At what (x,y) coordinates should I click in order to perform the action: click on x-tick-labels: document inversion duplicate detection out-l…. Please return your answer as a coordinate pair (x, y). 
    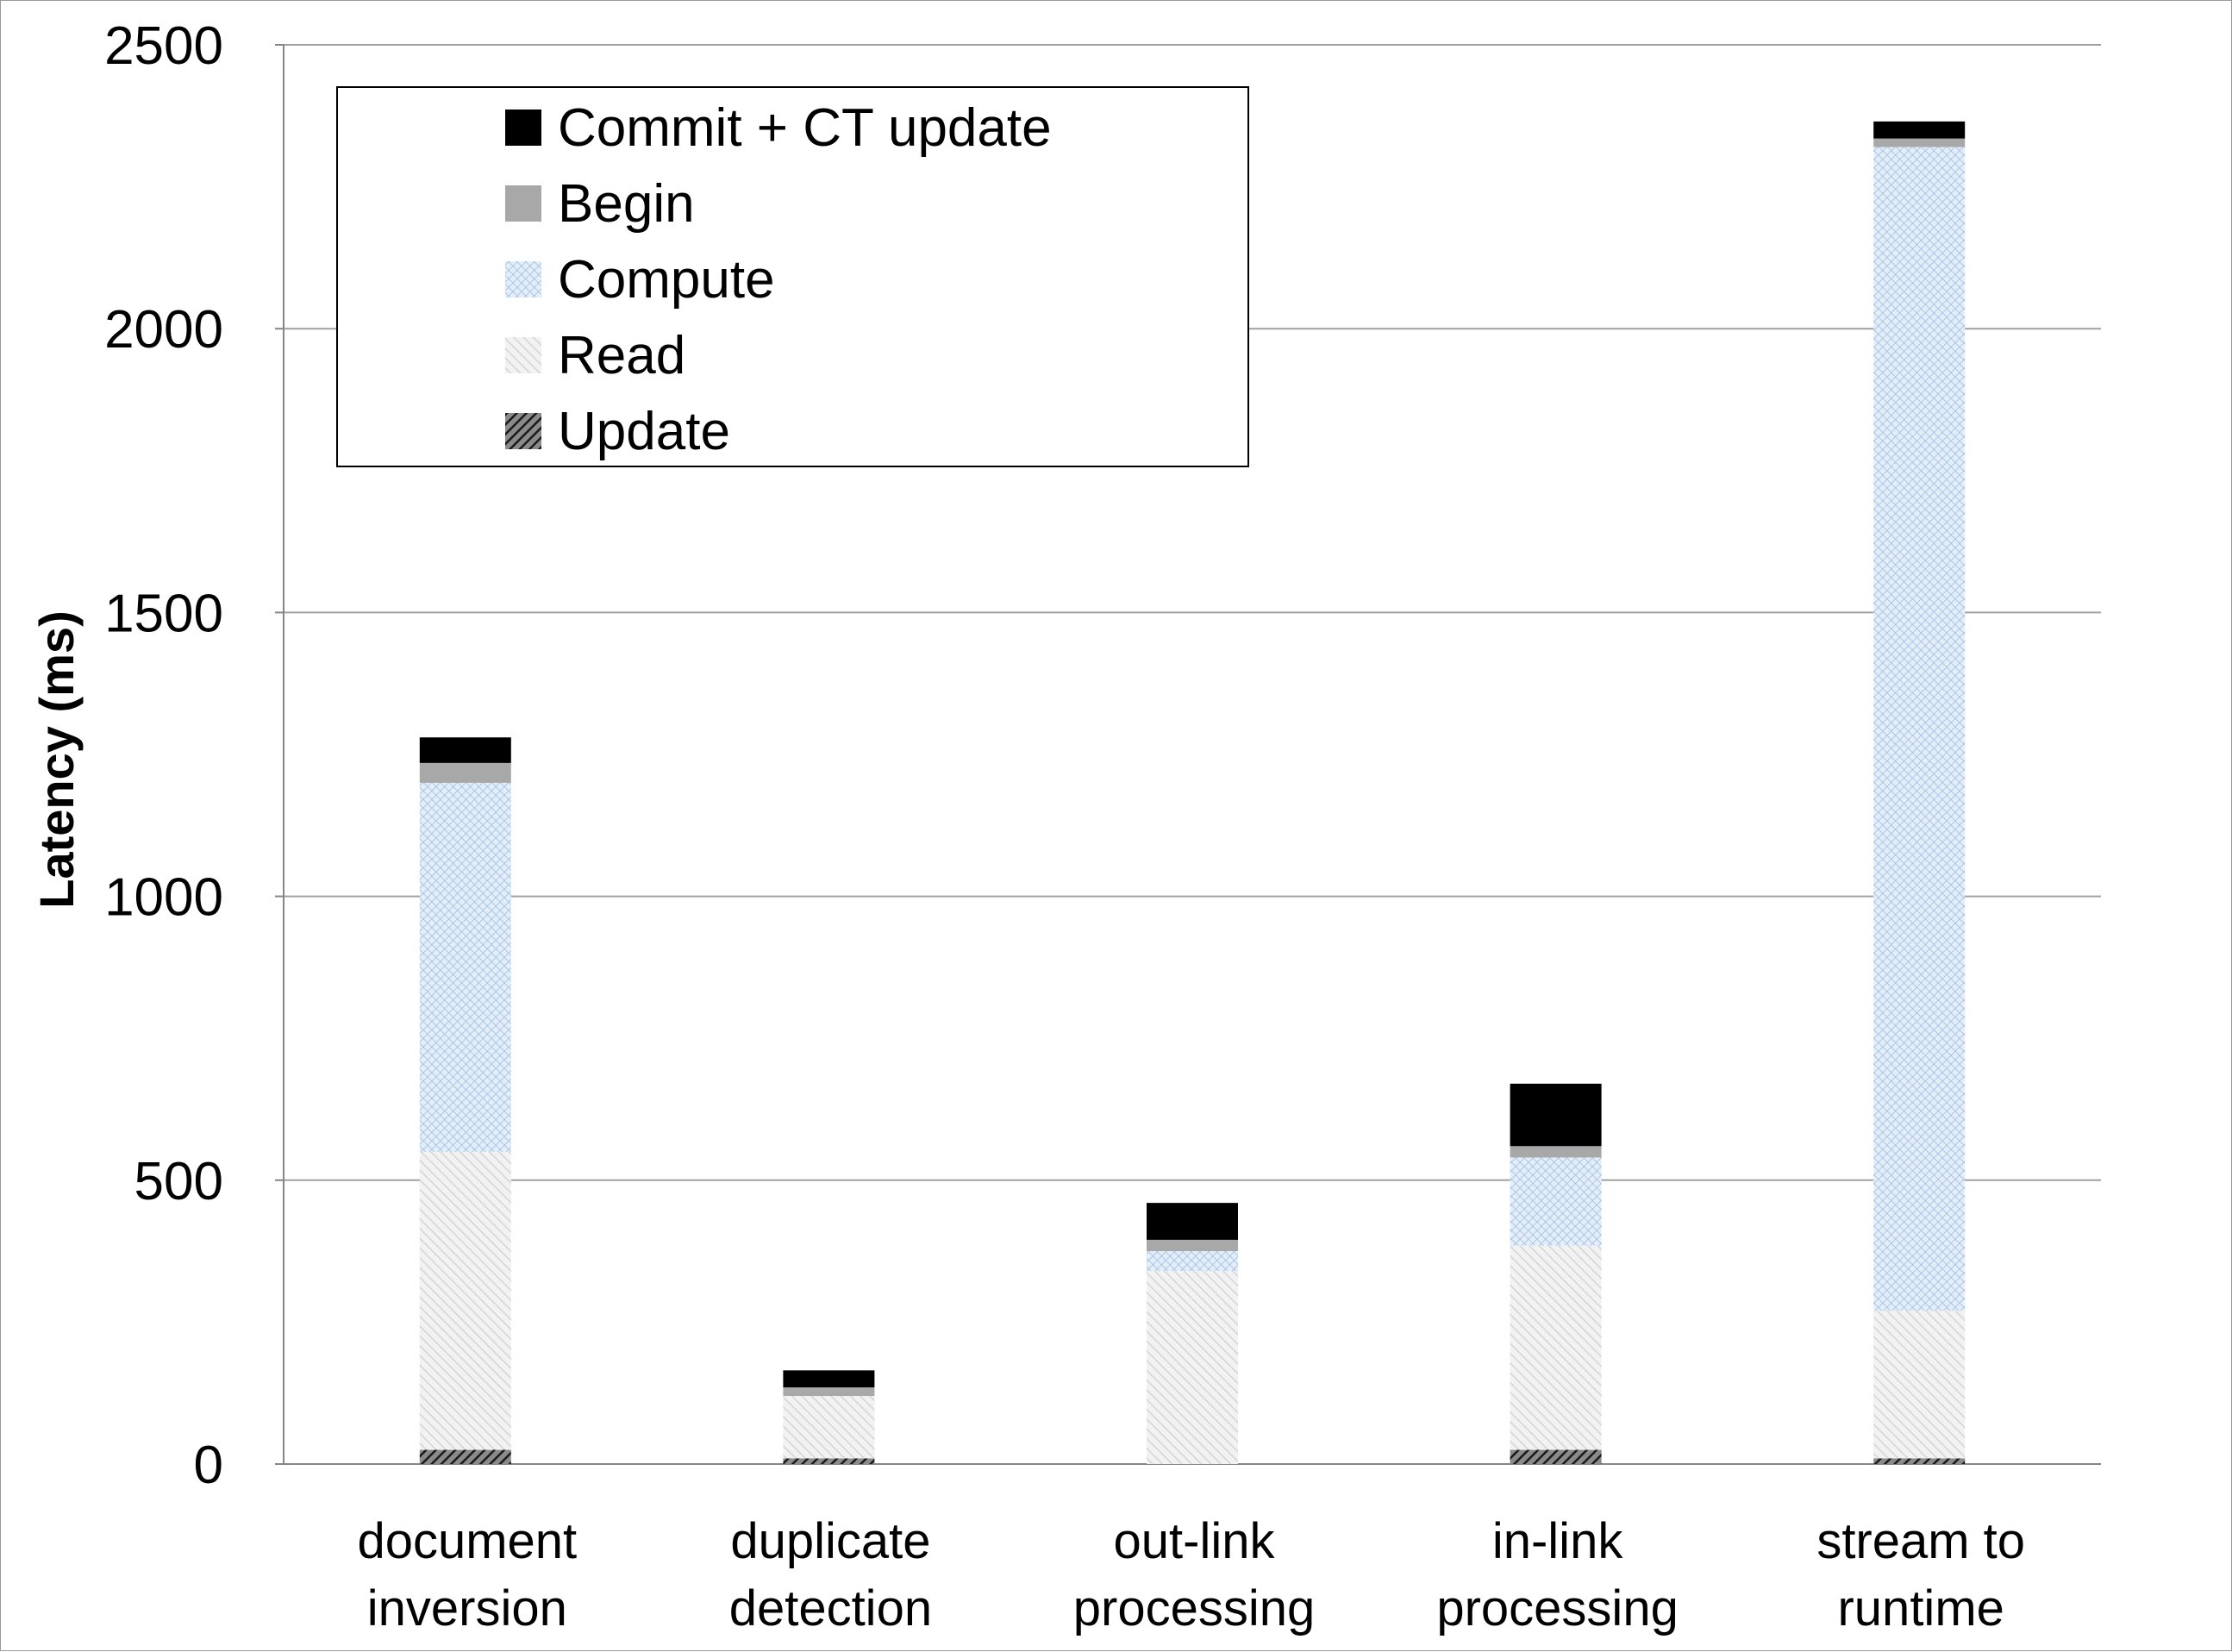
    Looking at the image, I should click on (1191, 1574).